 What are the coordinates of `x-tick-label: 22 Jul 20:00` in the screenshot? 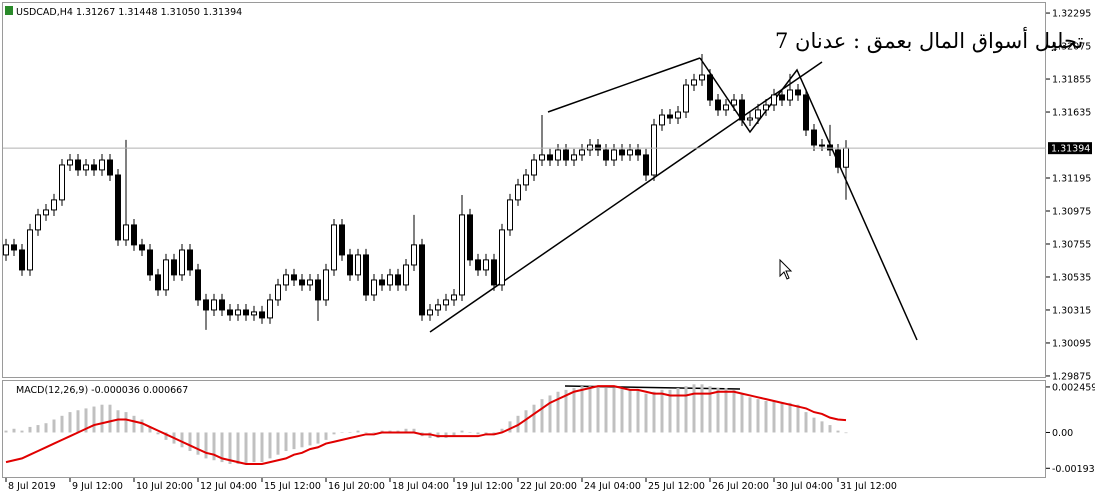 It's located at (548, 486).